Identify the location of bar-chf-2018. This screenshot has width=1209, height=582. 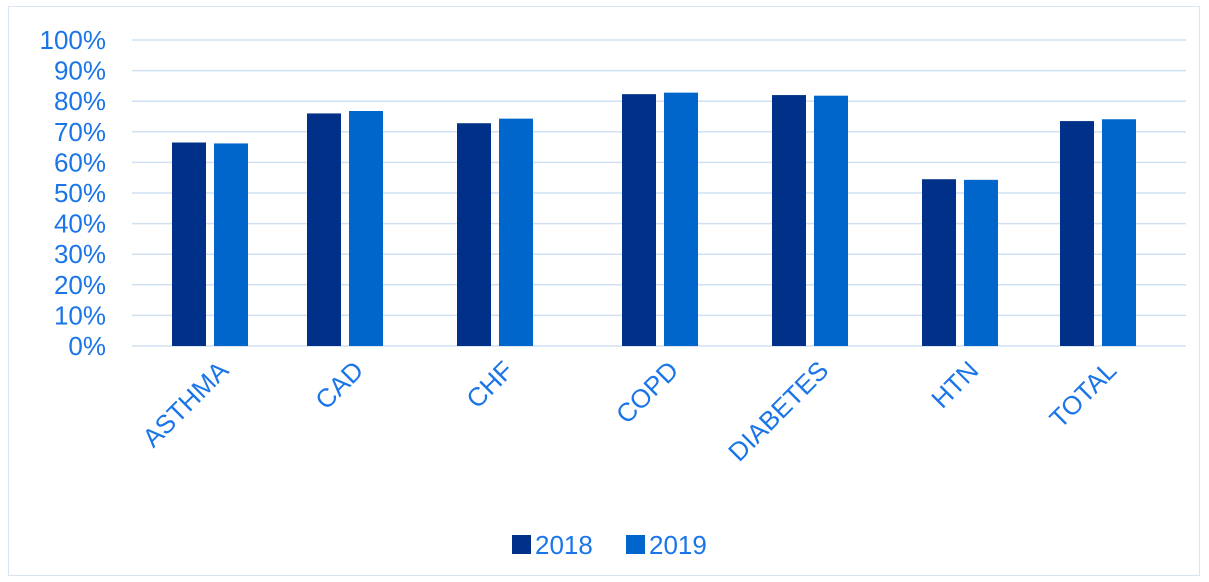
(474, 235).